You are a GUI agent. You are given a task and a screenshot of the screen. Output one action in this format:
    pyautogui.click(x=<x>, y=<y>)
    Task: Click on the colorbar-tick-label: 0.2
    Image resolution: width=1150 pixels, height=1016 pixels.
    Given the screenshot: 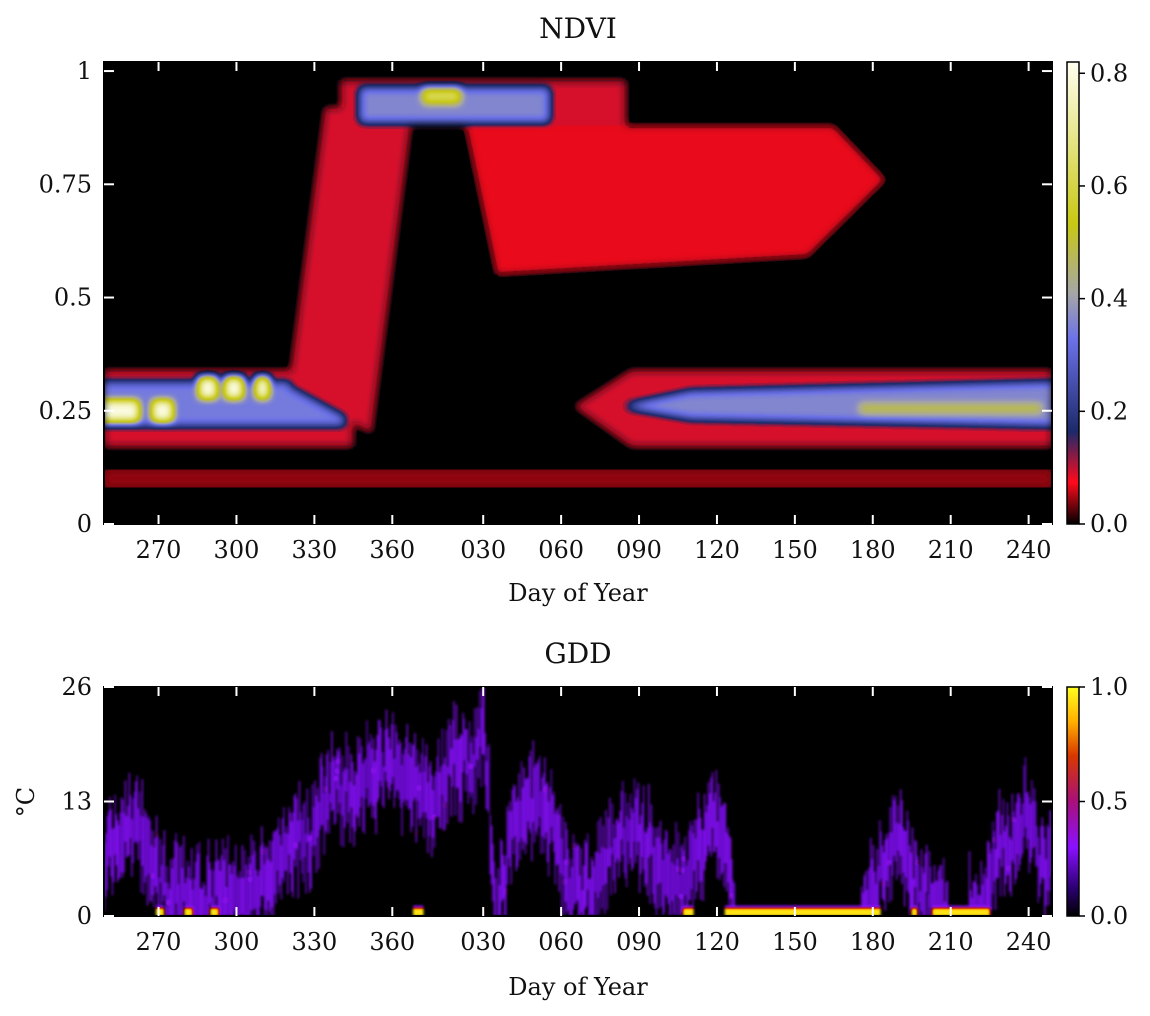 What is the action you would take?
    pyautogui.click(x=1109, y=411)
    